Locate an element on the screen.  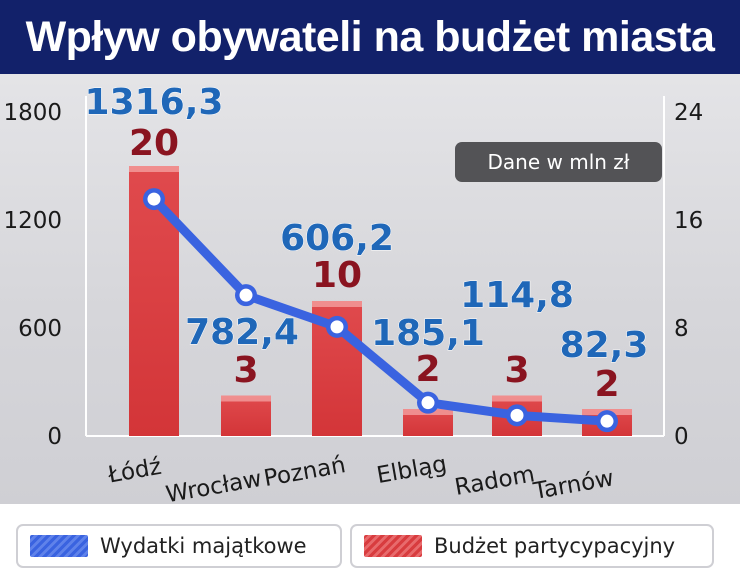
y-right-tick-label: 16 is located at coordinates (688, 221).